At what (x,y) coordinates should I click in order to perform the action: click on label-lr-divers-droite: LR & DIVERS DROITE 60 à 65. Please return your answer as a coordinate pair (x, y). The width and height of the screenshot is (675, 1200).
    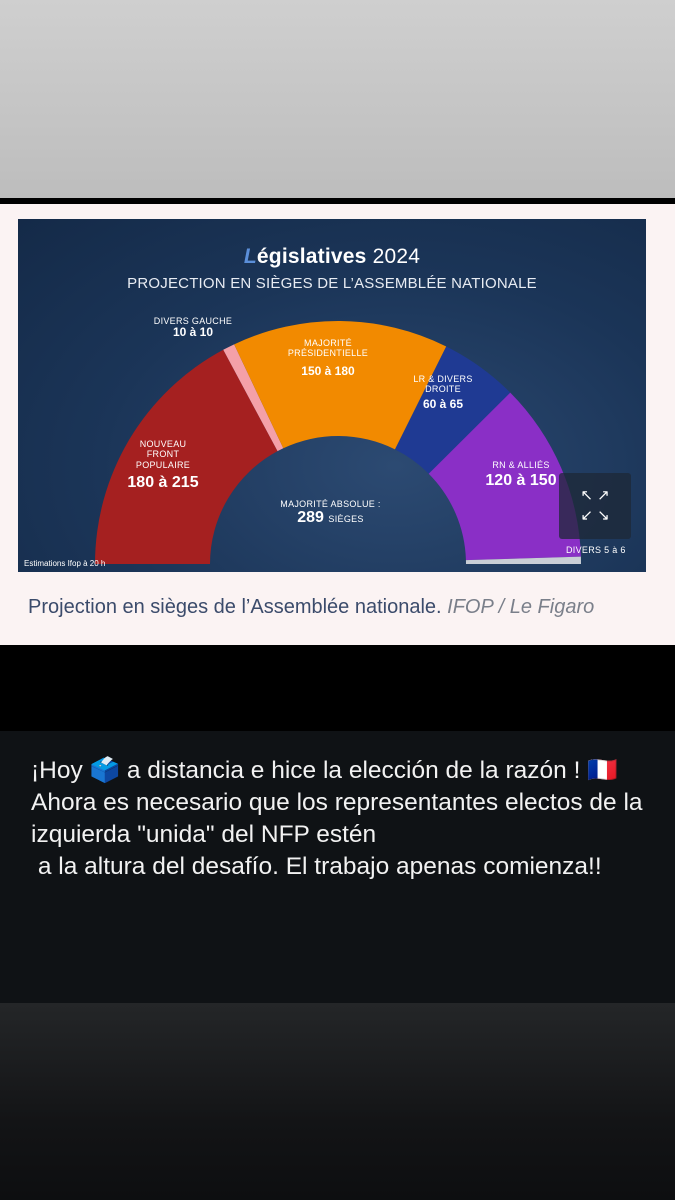
    Looking at the image, I should click on (443, 392).